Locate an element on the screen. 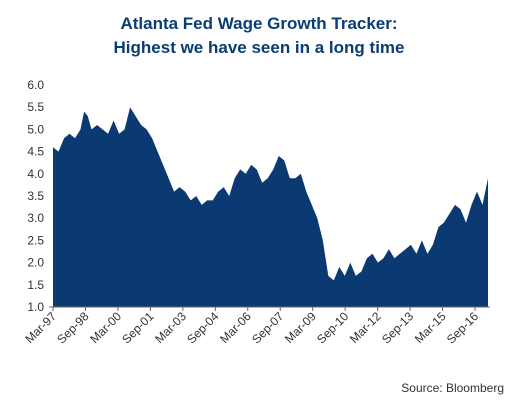 The width and height of the screenshot is (518, 411). x-tick-label: Mar-15 is located at coordinates (430, 327).